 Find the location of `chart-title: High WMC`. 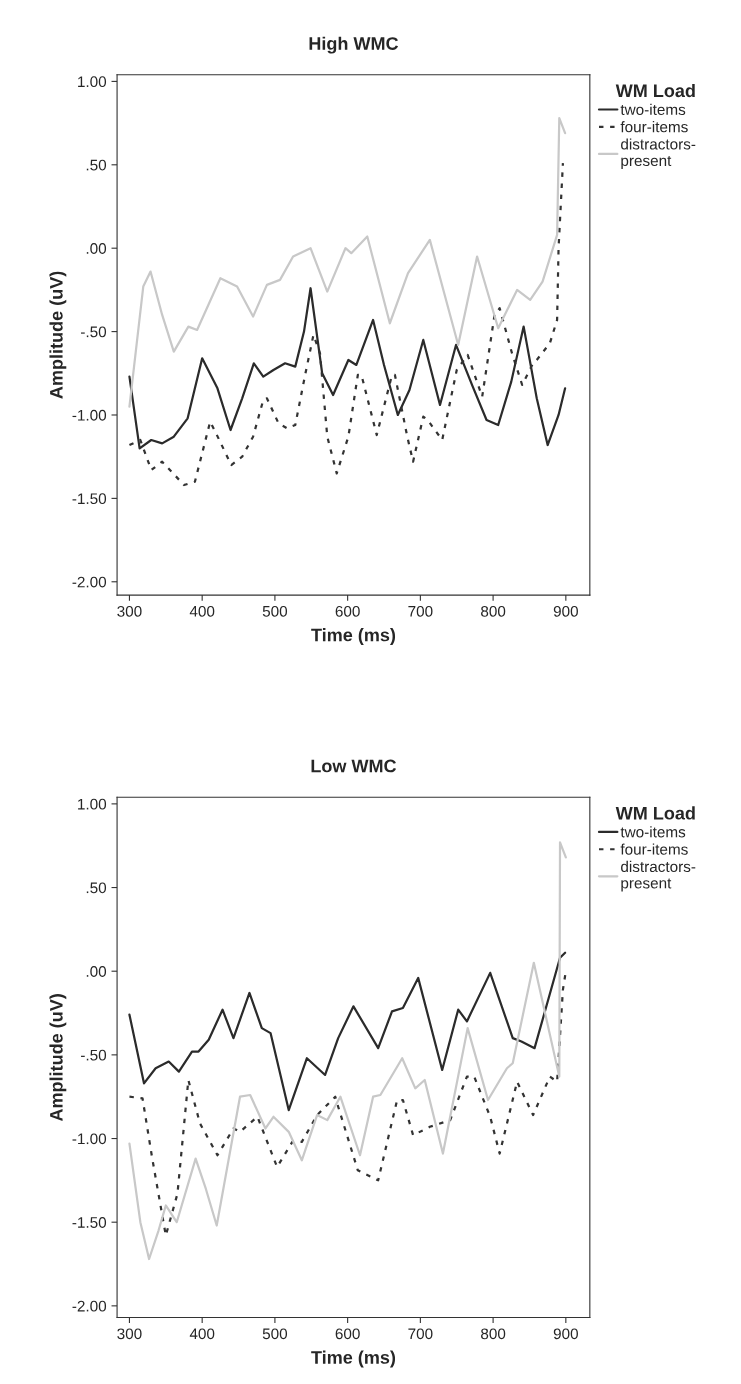

chart-title: High WMC is located at coordinates (354, 45).